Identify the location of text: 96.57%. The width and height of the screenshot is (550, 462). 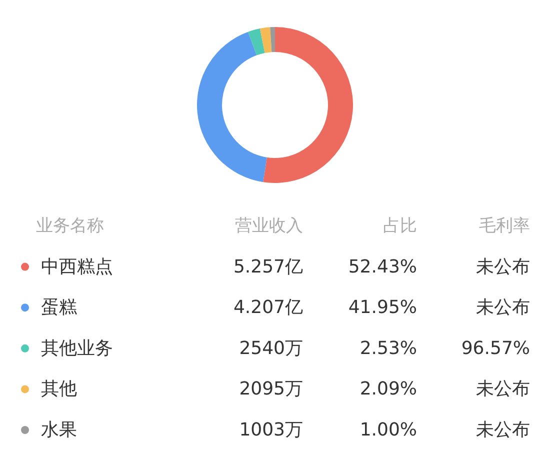
(495, 348).